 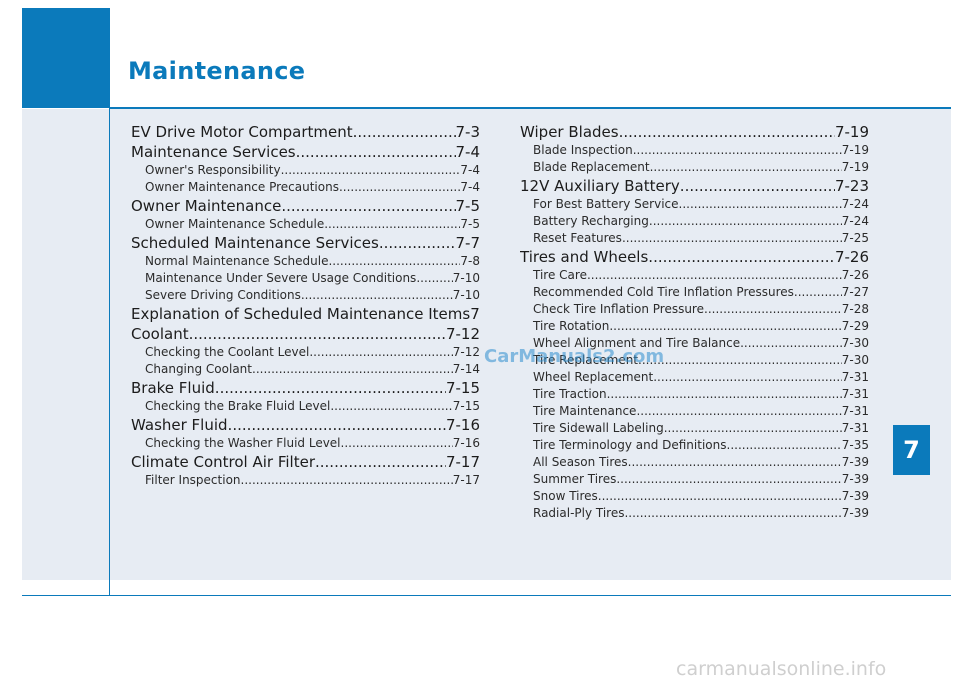 I want to click on toc-subentry: Wheel Alignment and Tire Balance 7-30, so click(x=694, y=343).